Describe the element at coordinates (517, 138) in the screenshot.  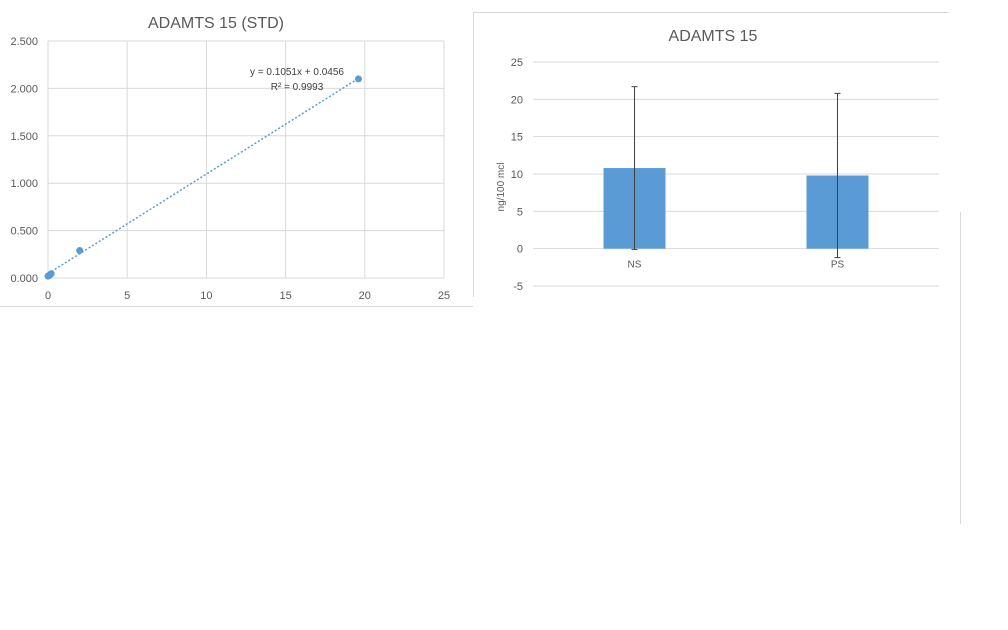
I see `bar-y-tick-label: 15` at that location.